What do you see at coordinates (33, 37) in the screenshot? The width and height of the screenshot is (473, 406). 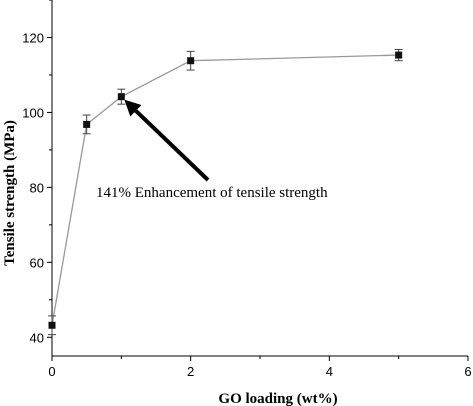 I see `y-tick-label: 120` at bounding box center [33, 37].